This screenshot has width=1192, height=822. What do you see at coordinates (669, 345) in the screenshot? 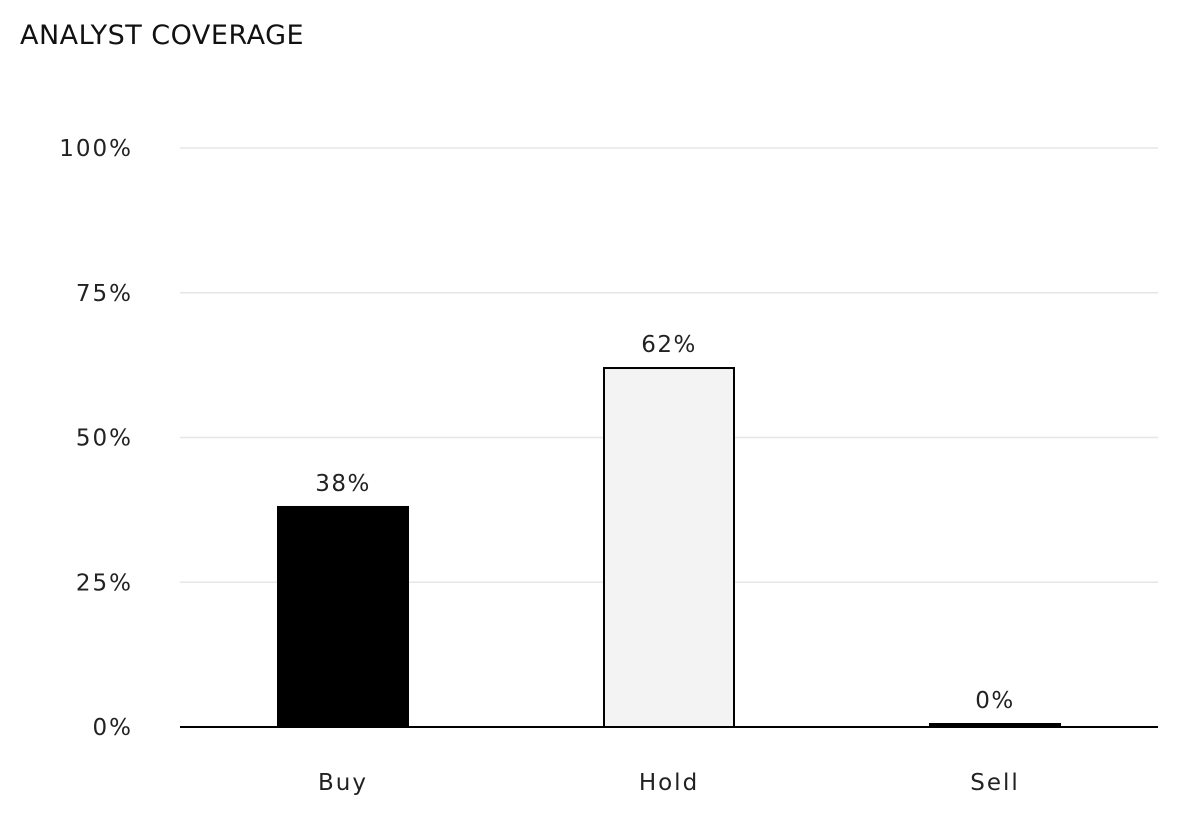
I see `data-label-hold: 62%` at bounding box center [669, 345].